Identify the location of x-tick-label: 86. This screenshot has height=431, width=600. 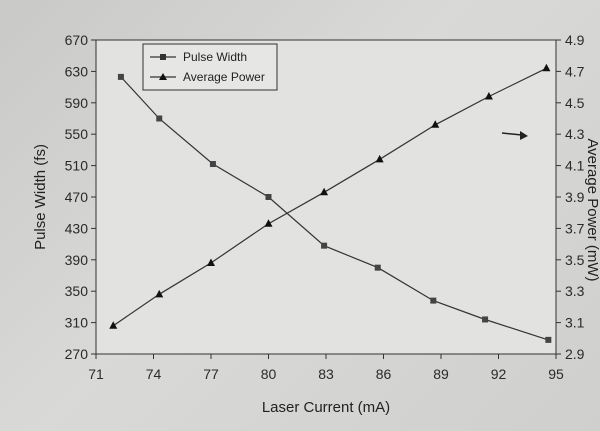
(384, 374).